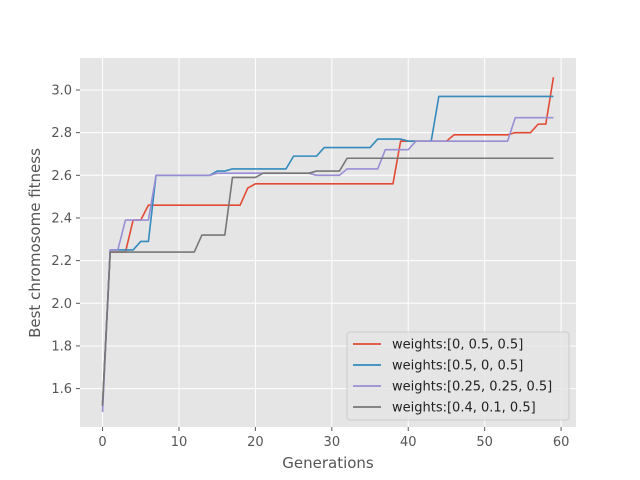 The width and height of the screenshot is (640, 480). I want to click on x-tick-label: 10, so click(179, 442).